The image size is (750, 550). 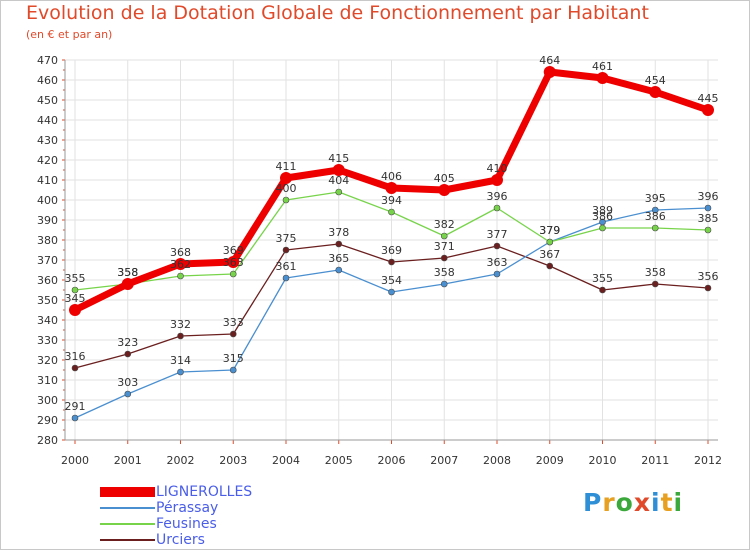 I want to click on data-label-feusines: 394, so click(x=391, y=200).